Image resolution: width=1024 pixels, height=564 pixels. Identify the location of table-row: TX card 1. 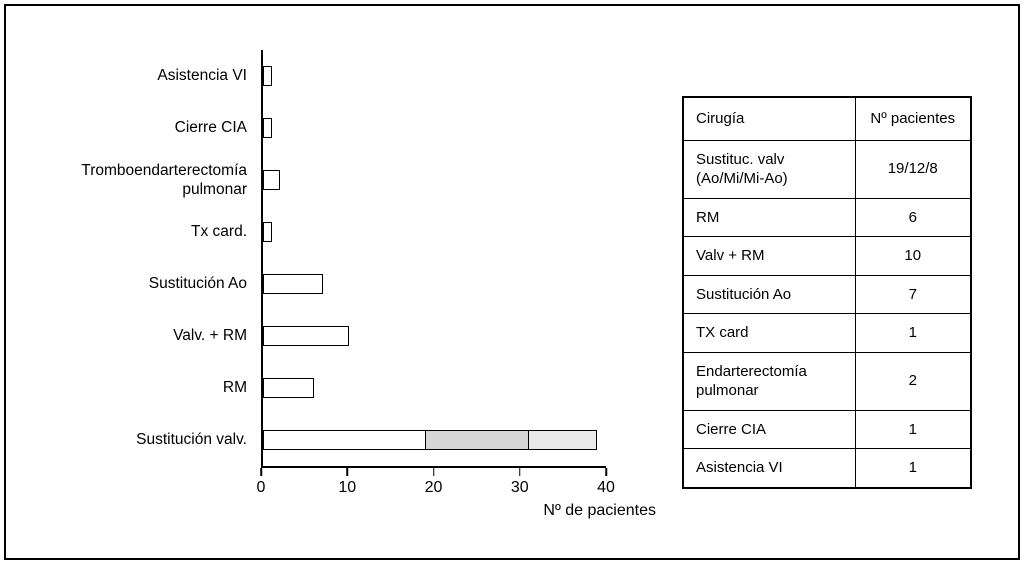
(827, 333).